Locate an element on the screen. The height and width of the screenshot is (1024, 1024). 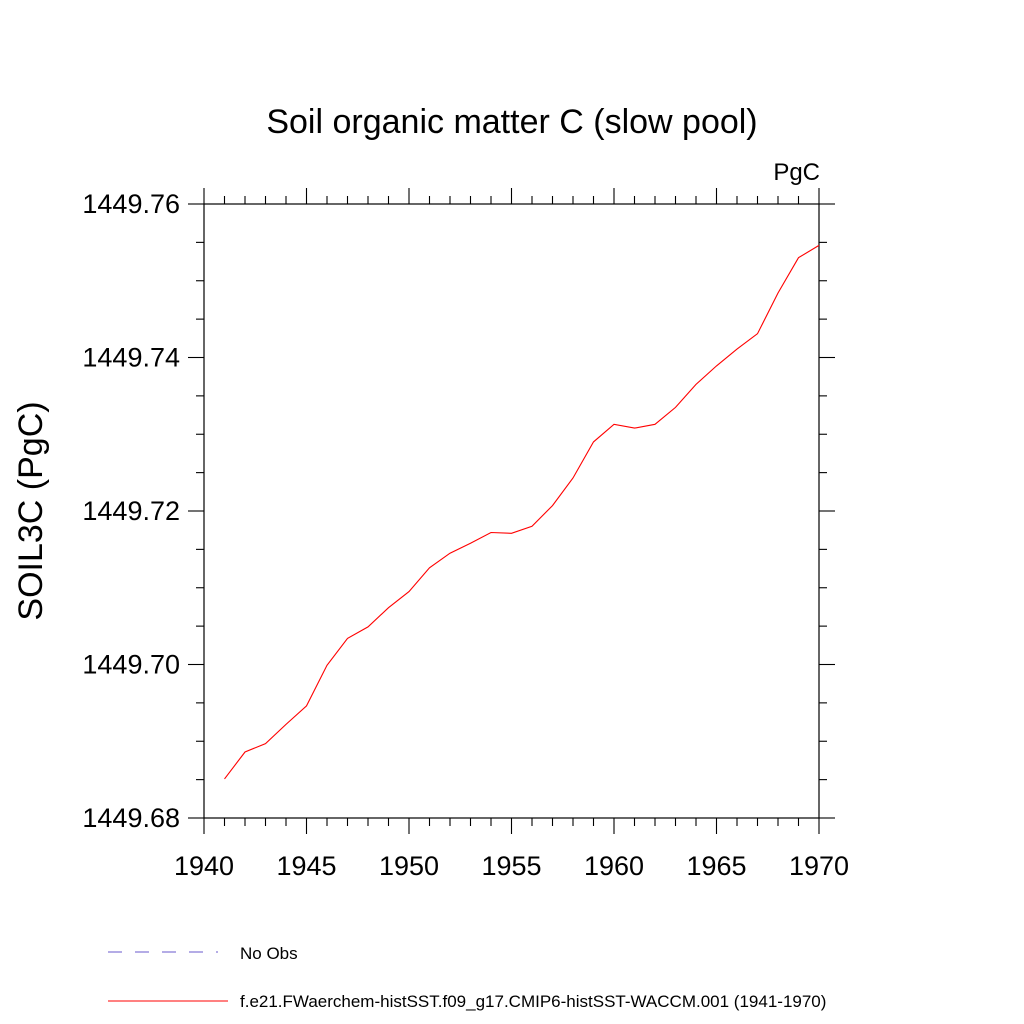
x-tick-label: 1955 is located at coordinates (511, 866).